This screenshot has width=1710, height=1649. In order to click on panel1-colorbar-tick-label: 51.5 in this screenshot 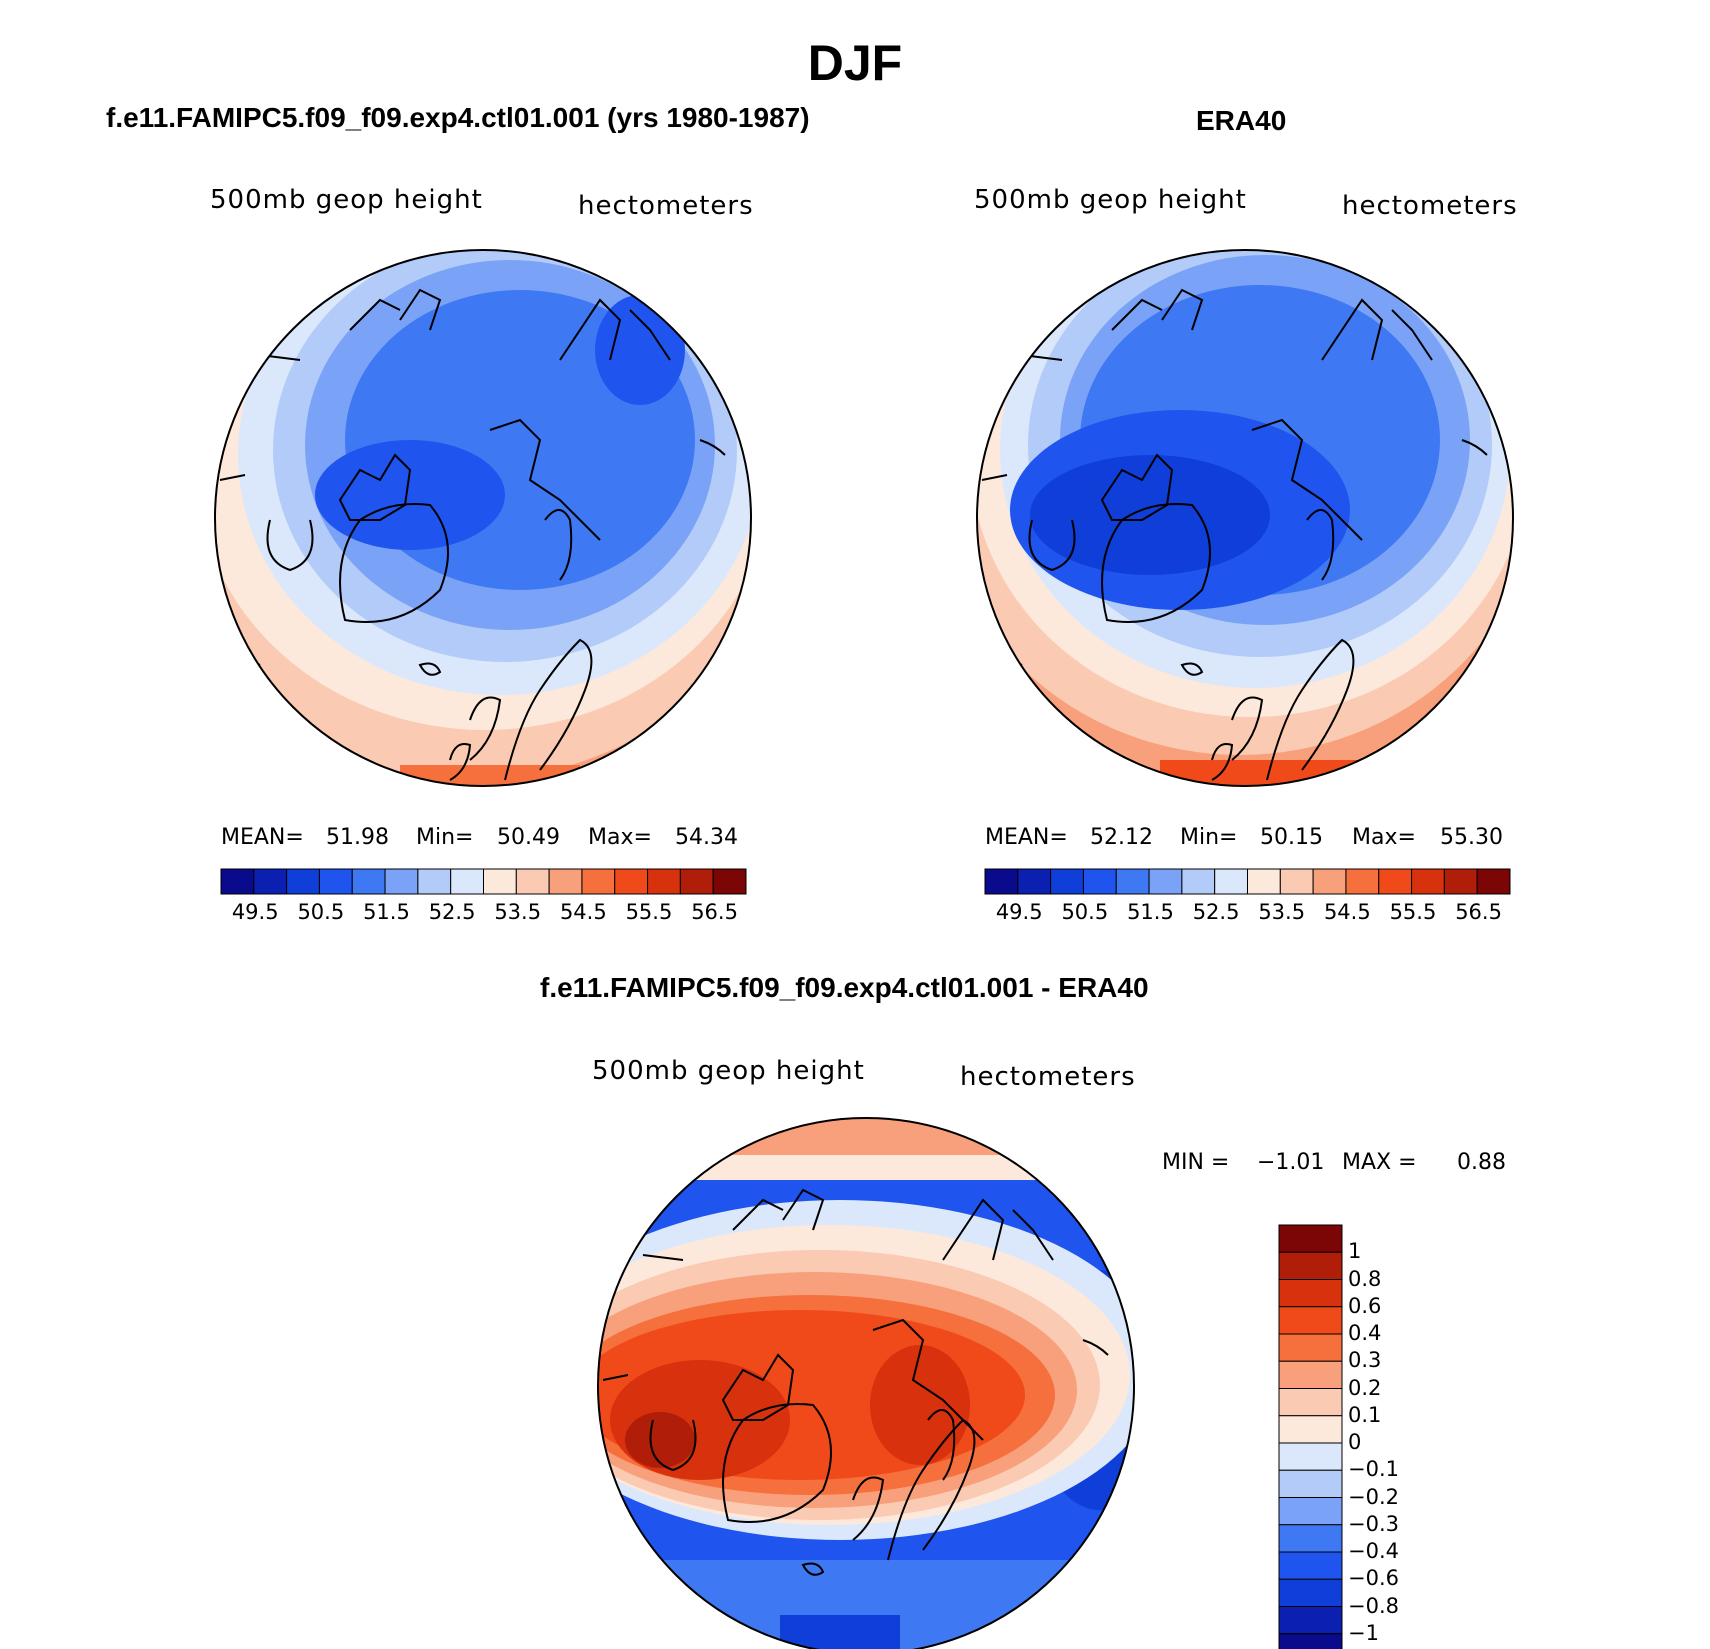, I will do `click(386, 912)`.